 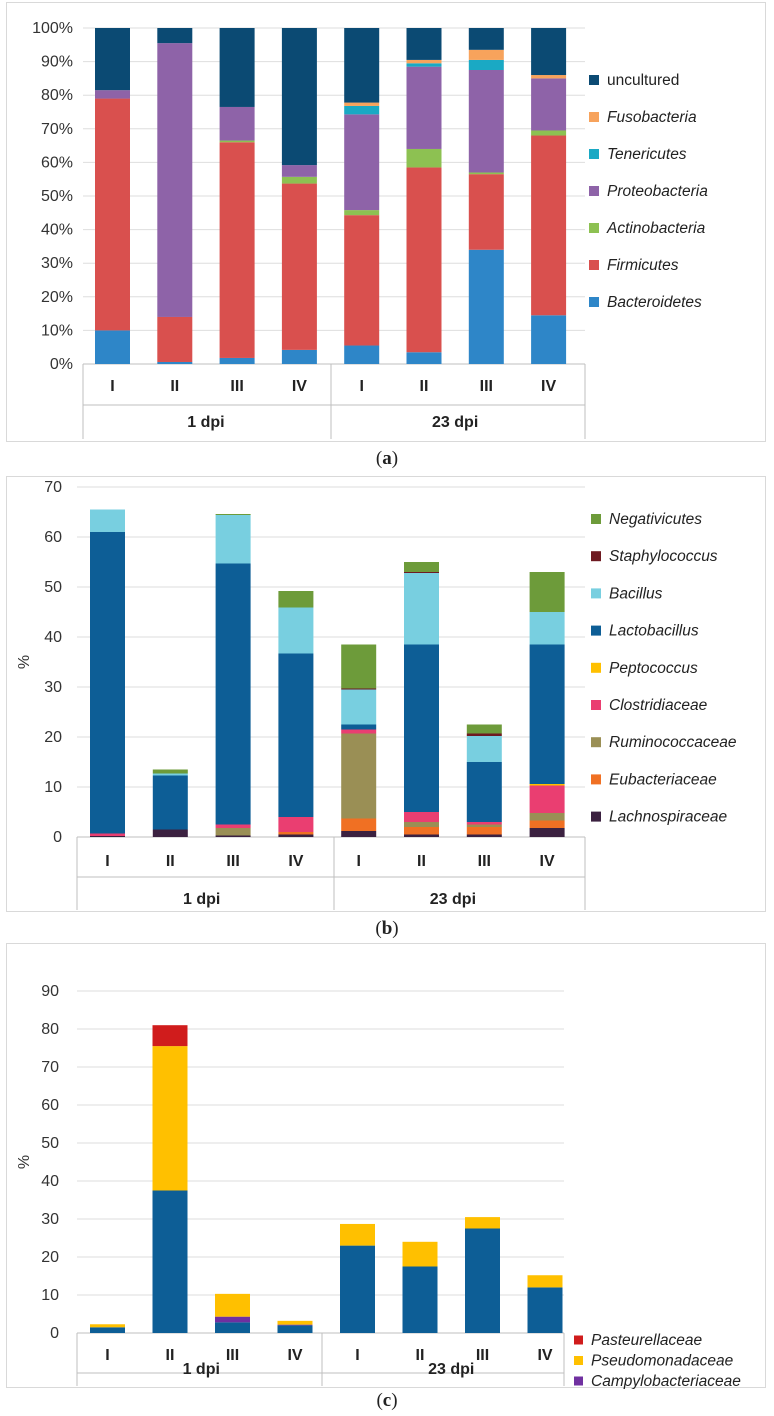 I want to click on x-category-label: II, so click(x=174, y=386).